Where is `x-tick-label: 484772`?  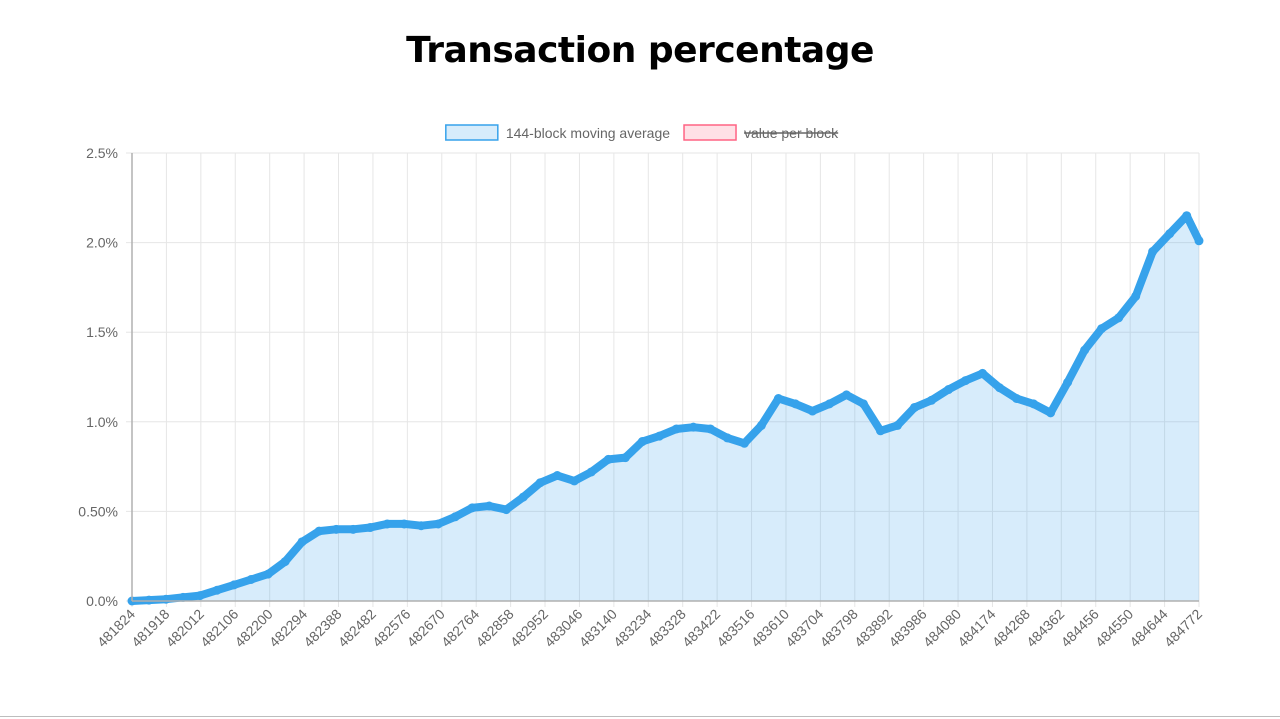
x-tick-label: 484772 is located at coordinates (1183, 628).